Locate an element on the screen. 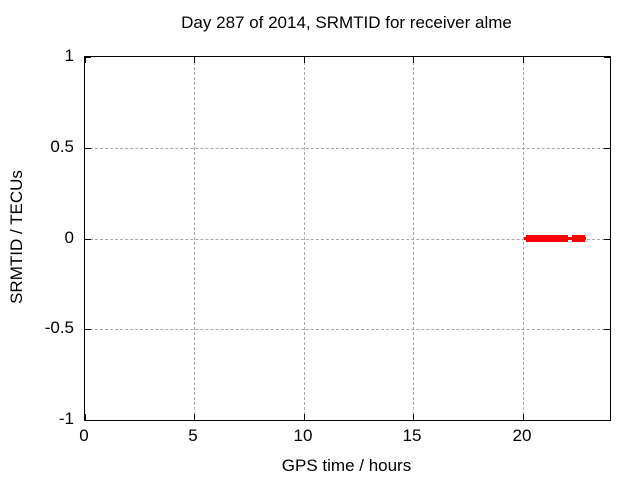  x-tick-label: 10 is located at coordinates (303, 435).